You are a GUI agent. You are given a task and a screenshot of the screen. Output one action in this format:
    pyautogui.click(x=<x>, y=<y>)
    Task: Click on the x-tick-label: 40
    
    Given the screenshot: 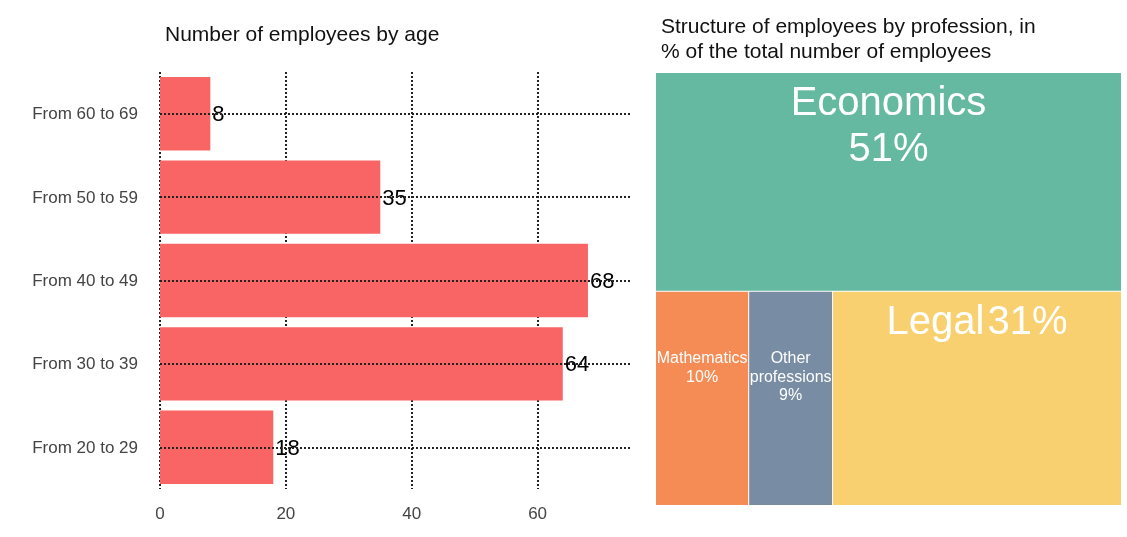 What is the action you would take?
    pyautogui.click(x=412, y=513)
    